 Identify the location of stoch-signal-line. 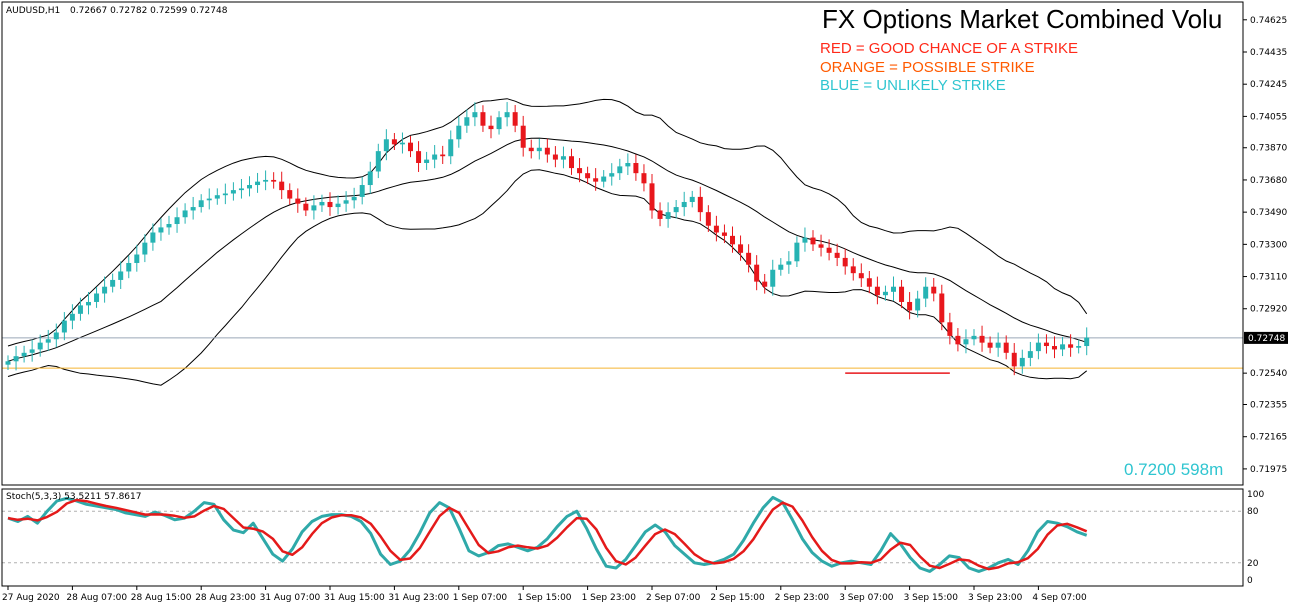
(547, 534).